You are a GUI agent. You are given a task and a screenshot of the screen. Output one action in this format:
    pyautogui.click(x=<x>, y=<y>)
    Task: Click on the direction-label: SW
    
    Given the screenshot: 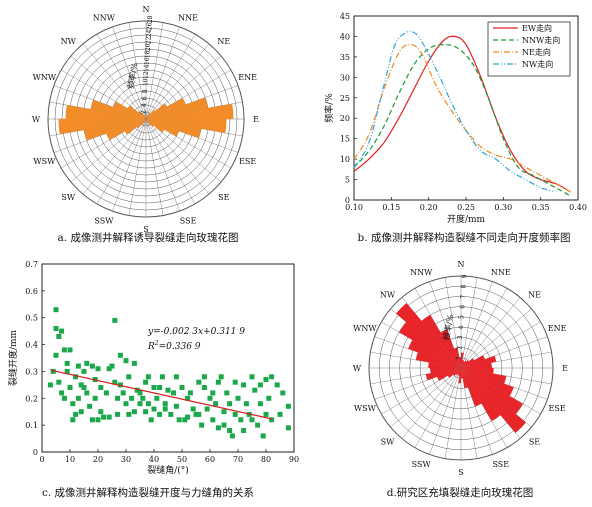 What is the action you would take?
    pyautogui.click(x=68, y=197)
    